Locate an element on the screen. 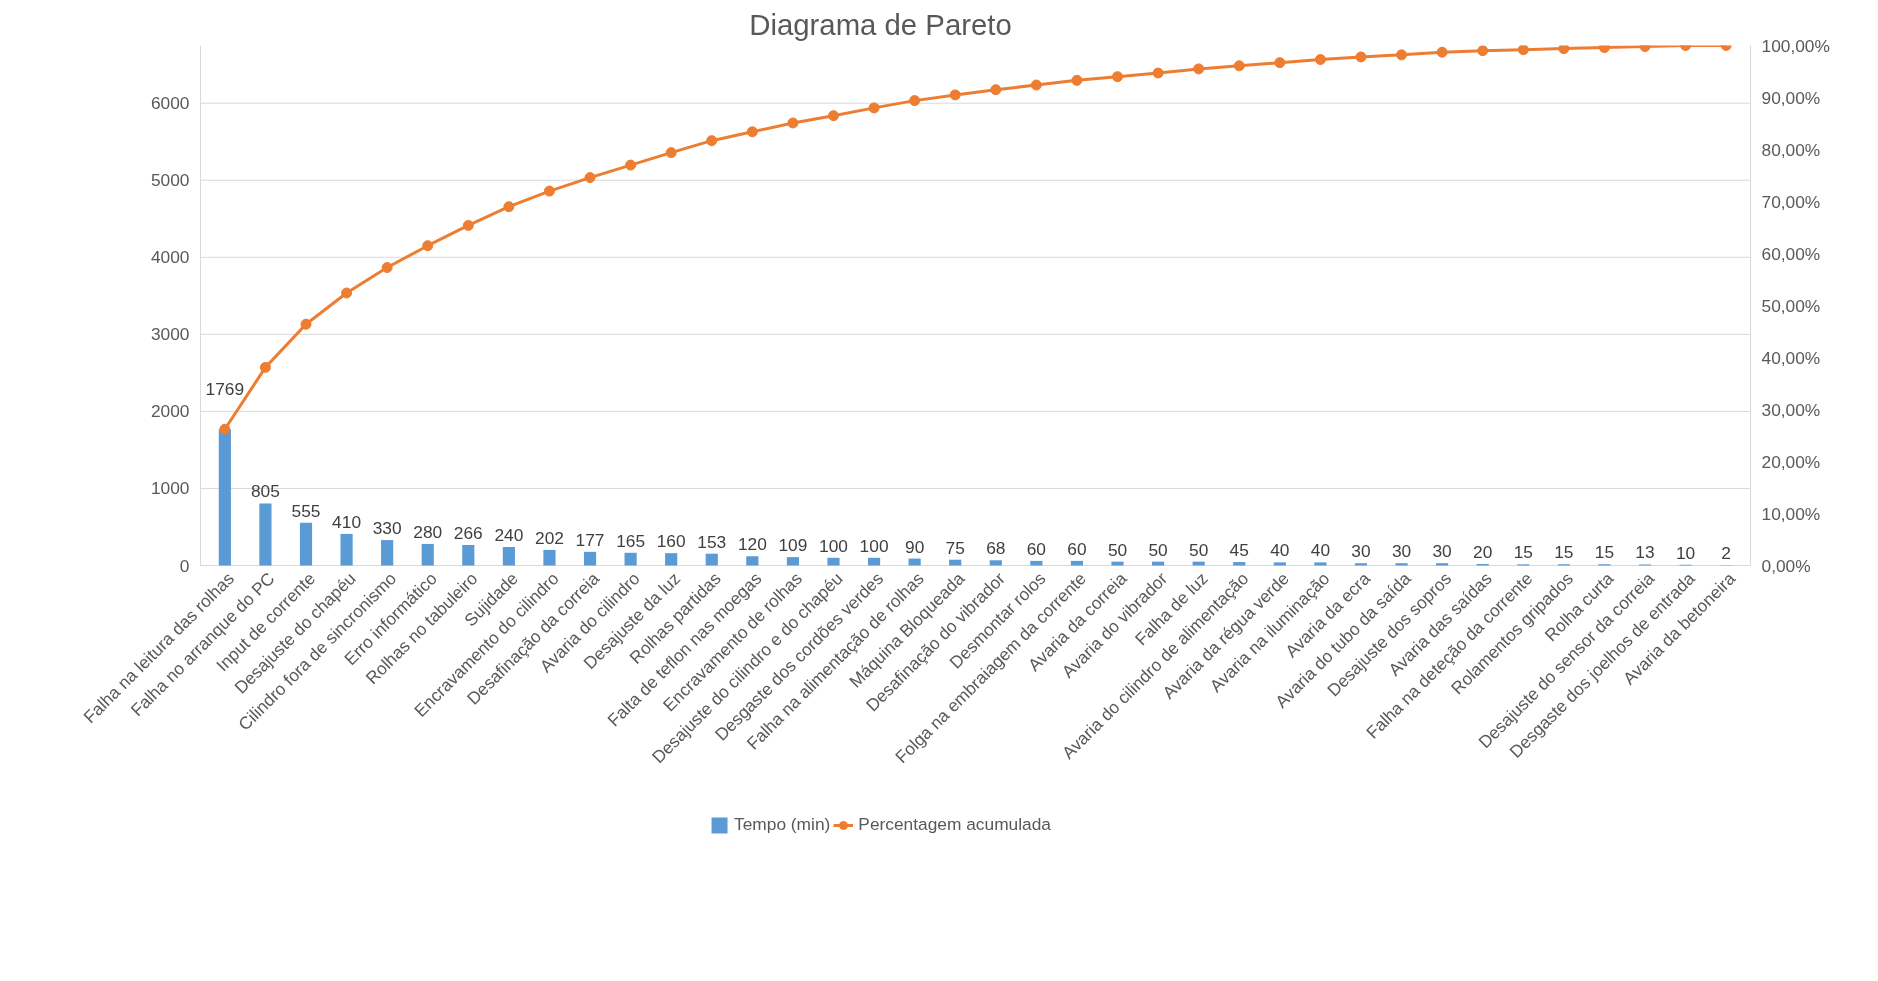 The image size is (1878, 981). y-tick-label: 3000 is located at coordinates (170, 334).